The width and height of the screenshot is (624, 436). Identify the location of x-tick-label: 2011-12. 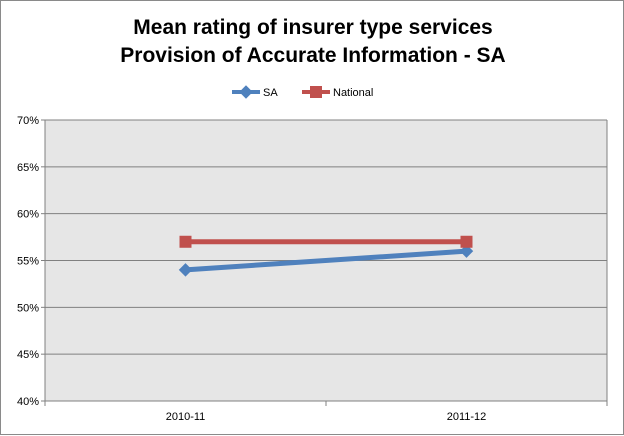
(467, 417).